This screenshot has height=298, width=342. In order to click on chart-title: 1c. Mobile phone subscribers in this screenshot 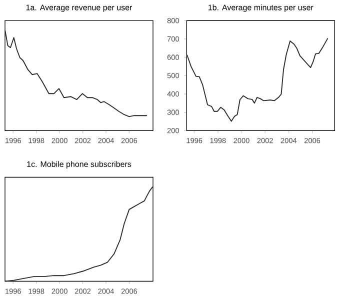, I will do `click(79, 164)`.